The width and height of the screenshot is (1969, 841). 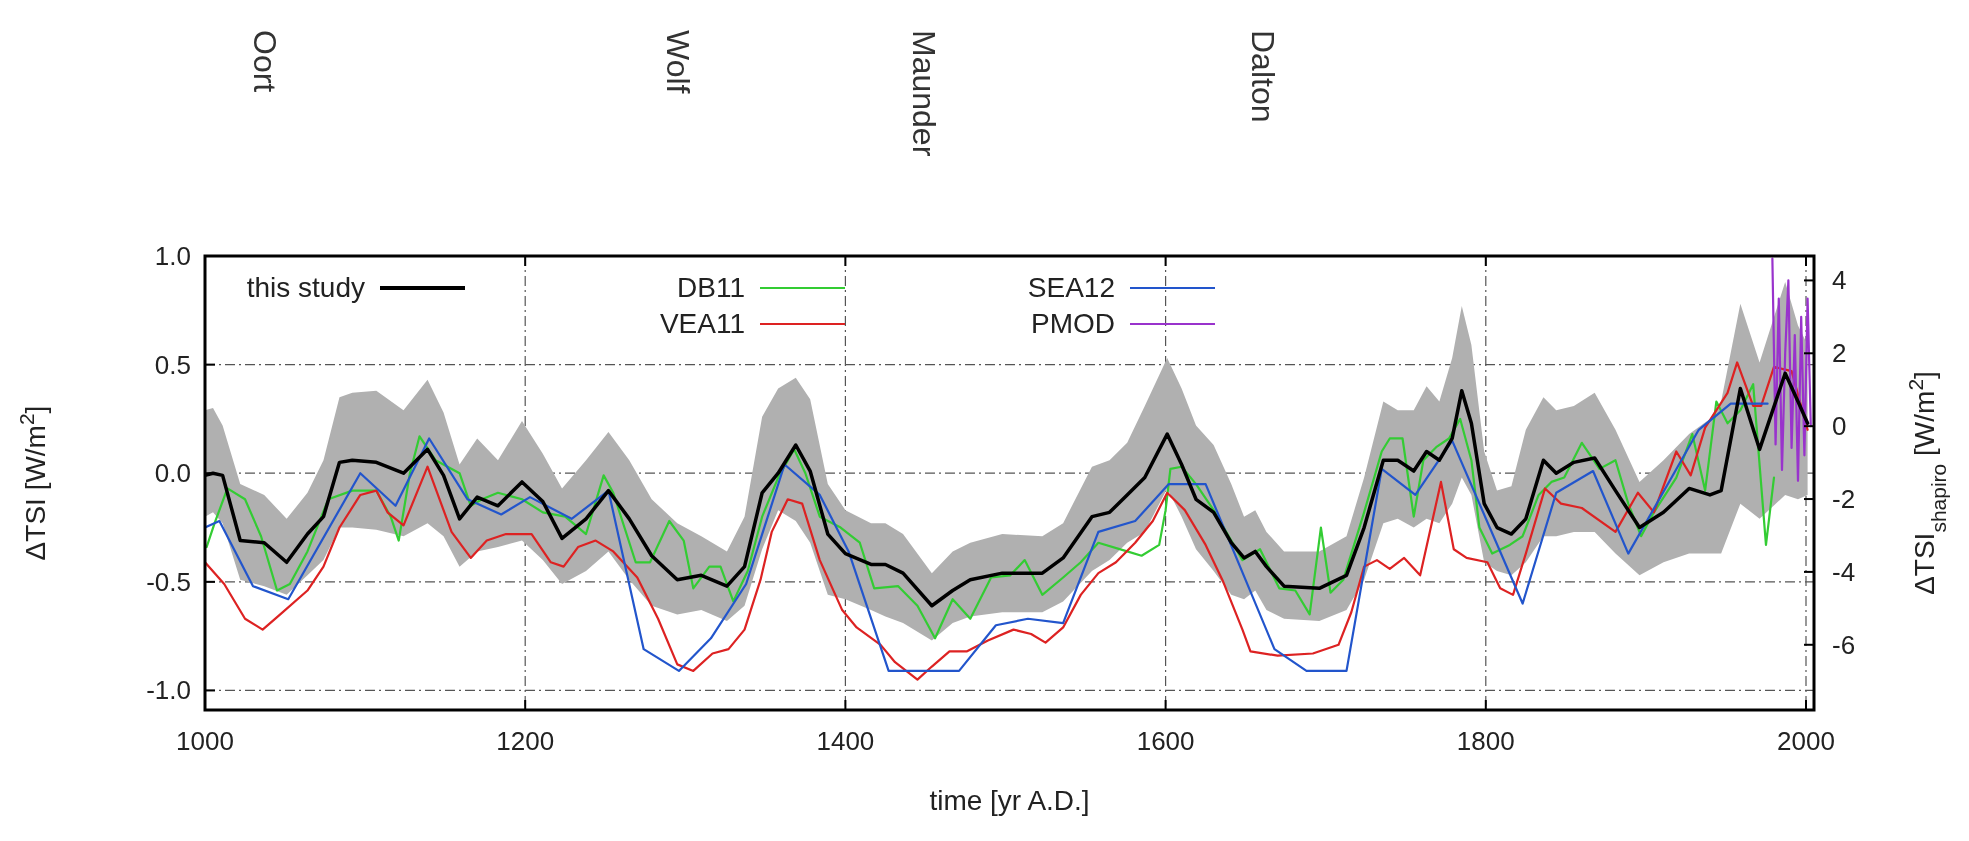 I want to click on x-tick-label: 1600, so click(x=1165, y=741).